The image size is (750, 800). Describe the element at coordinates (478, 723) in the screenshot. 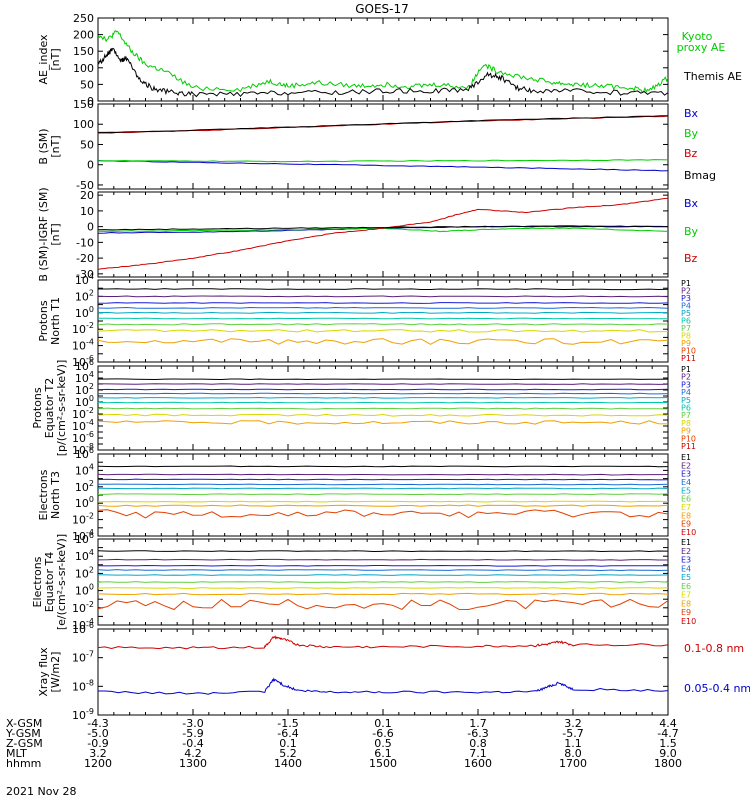

I see `footer-cell: 1.7` at that location.